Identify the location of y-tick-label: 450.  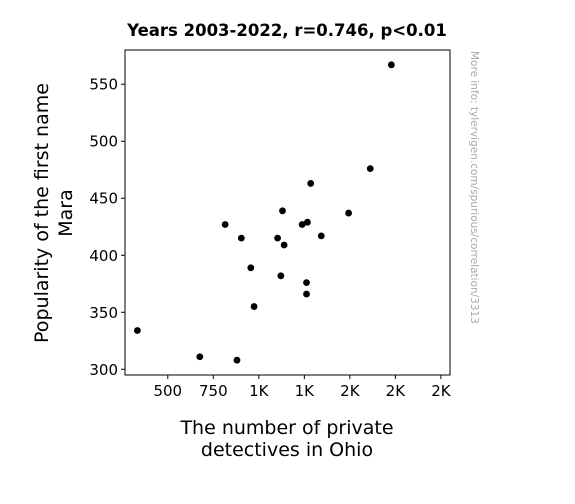
(103, 199).